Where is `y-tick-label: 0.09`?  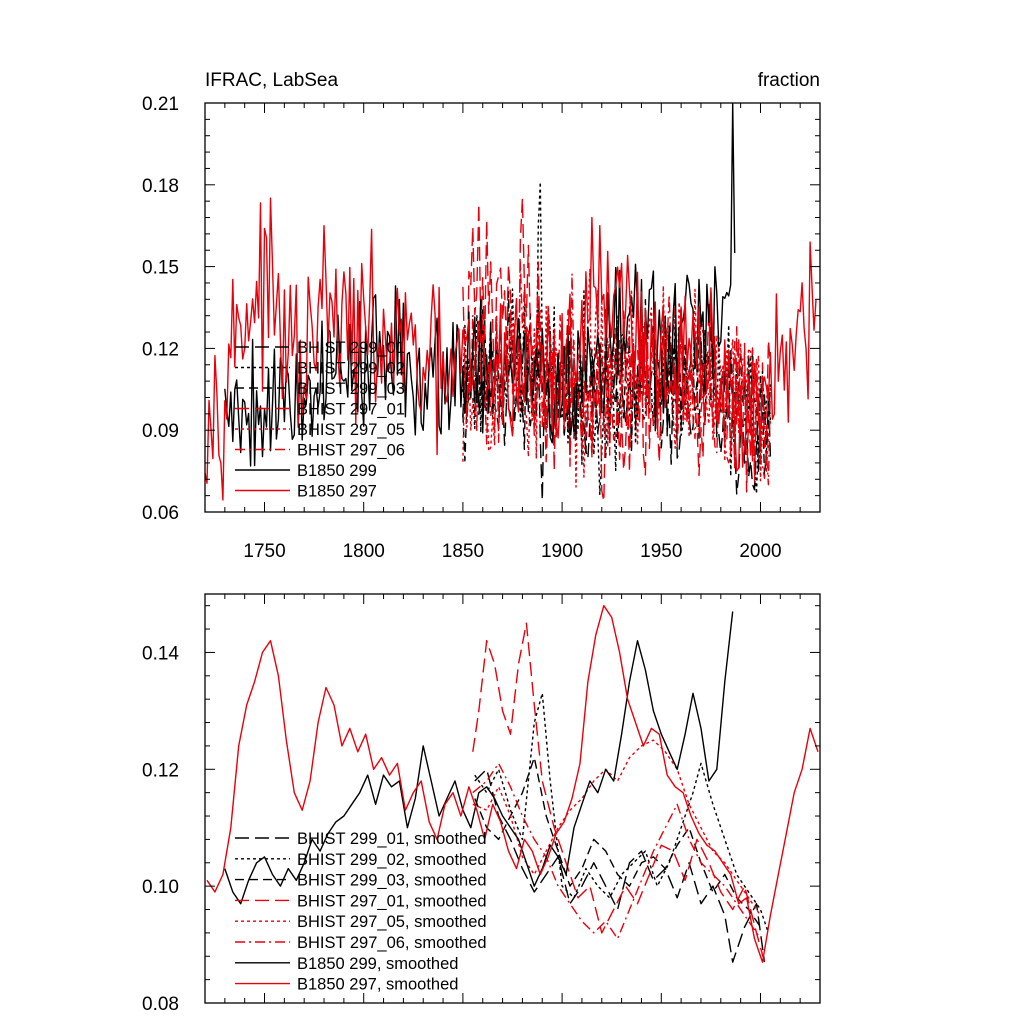 y-tick-label: 0.09 is located at coordinates (160, 431).